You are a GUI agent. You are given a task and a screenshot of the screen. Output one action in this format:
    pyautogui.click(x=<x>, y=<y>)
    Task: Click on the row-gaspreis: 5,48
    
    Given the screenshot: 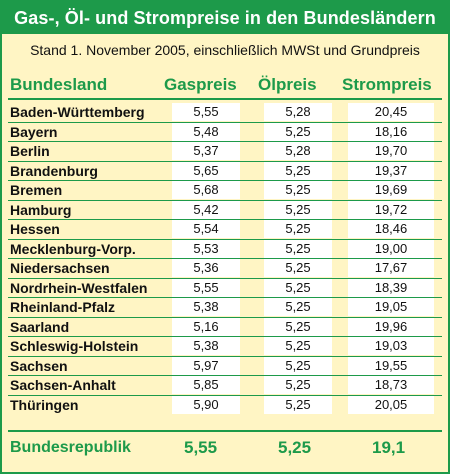 What is the action you would take?
    pyautogui.click(x=206, y=131)
    